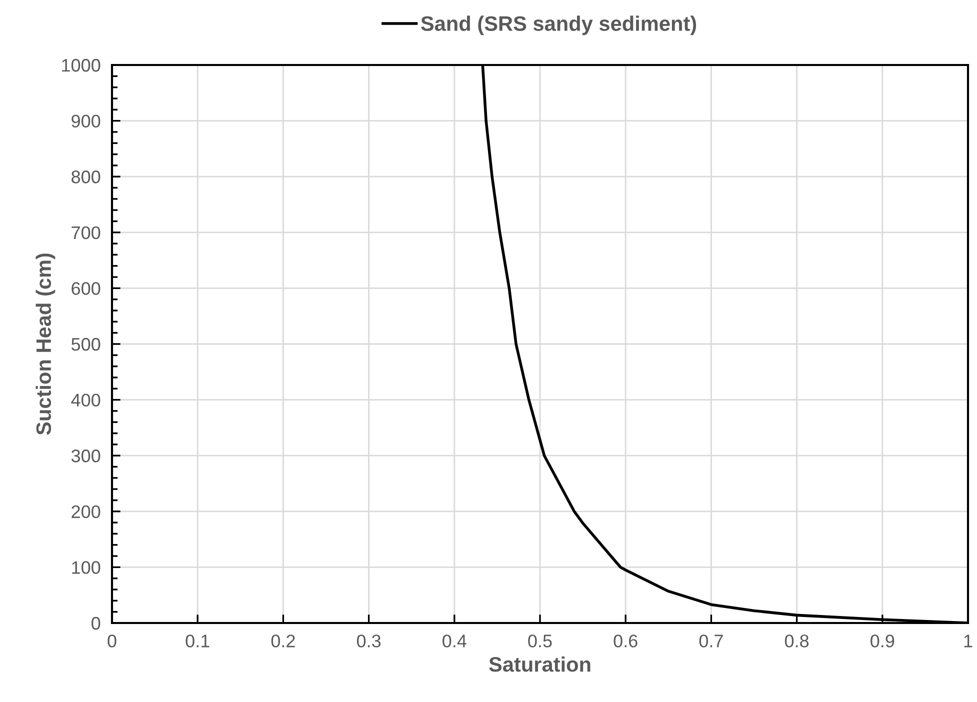 The image size is (977, 702). What do you see at coordinates (454, 641) in the screenshot?
I see `x-tick-label: 0.4` at bounding box center [454, 641].